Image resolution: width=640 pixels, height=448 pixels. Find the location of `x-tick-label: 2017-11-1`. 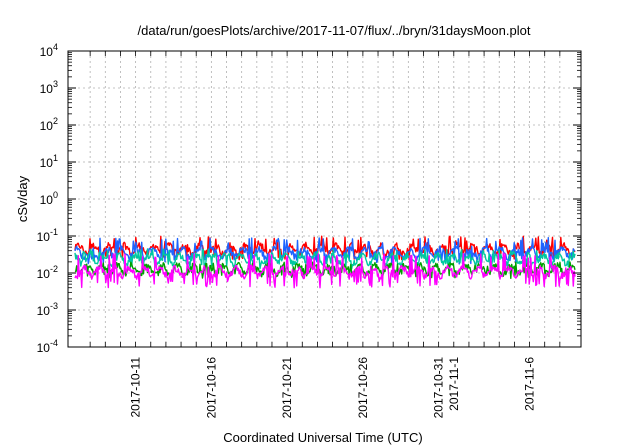

x-tick-label: 2017-11-1 is located at coordinates (454, 384).